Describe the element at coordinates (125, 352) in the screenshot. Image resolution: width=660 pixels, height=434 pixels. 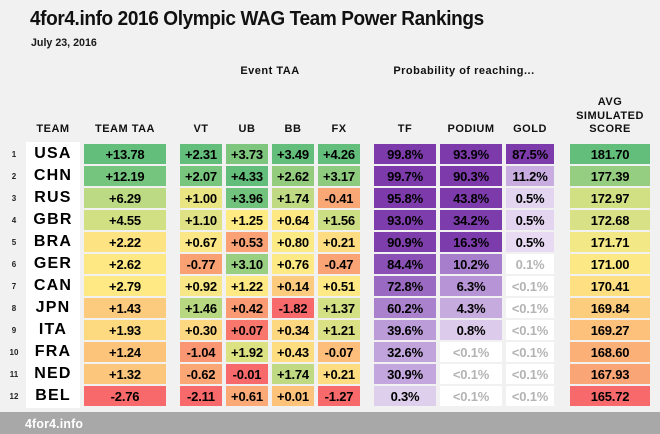
I see `cell-taa: +1.24` at that location.